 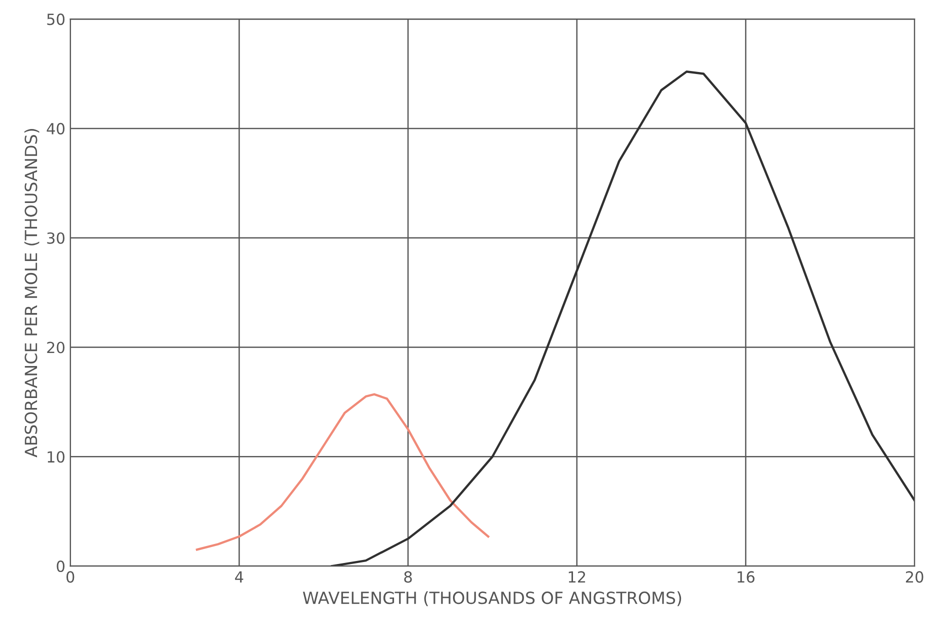 What do you see at coordinates (746, 577) in the screenshot?
I see `x-tick-label: 16` at bounding box center [746, 577].